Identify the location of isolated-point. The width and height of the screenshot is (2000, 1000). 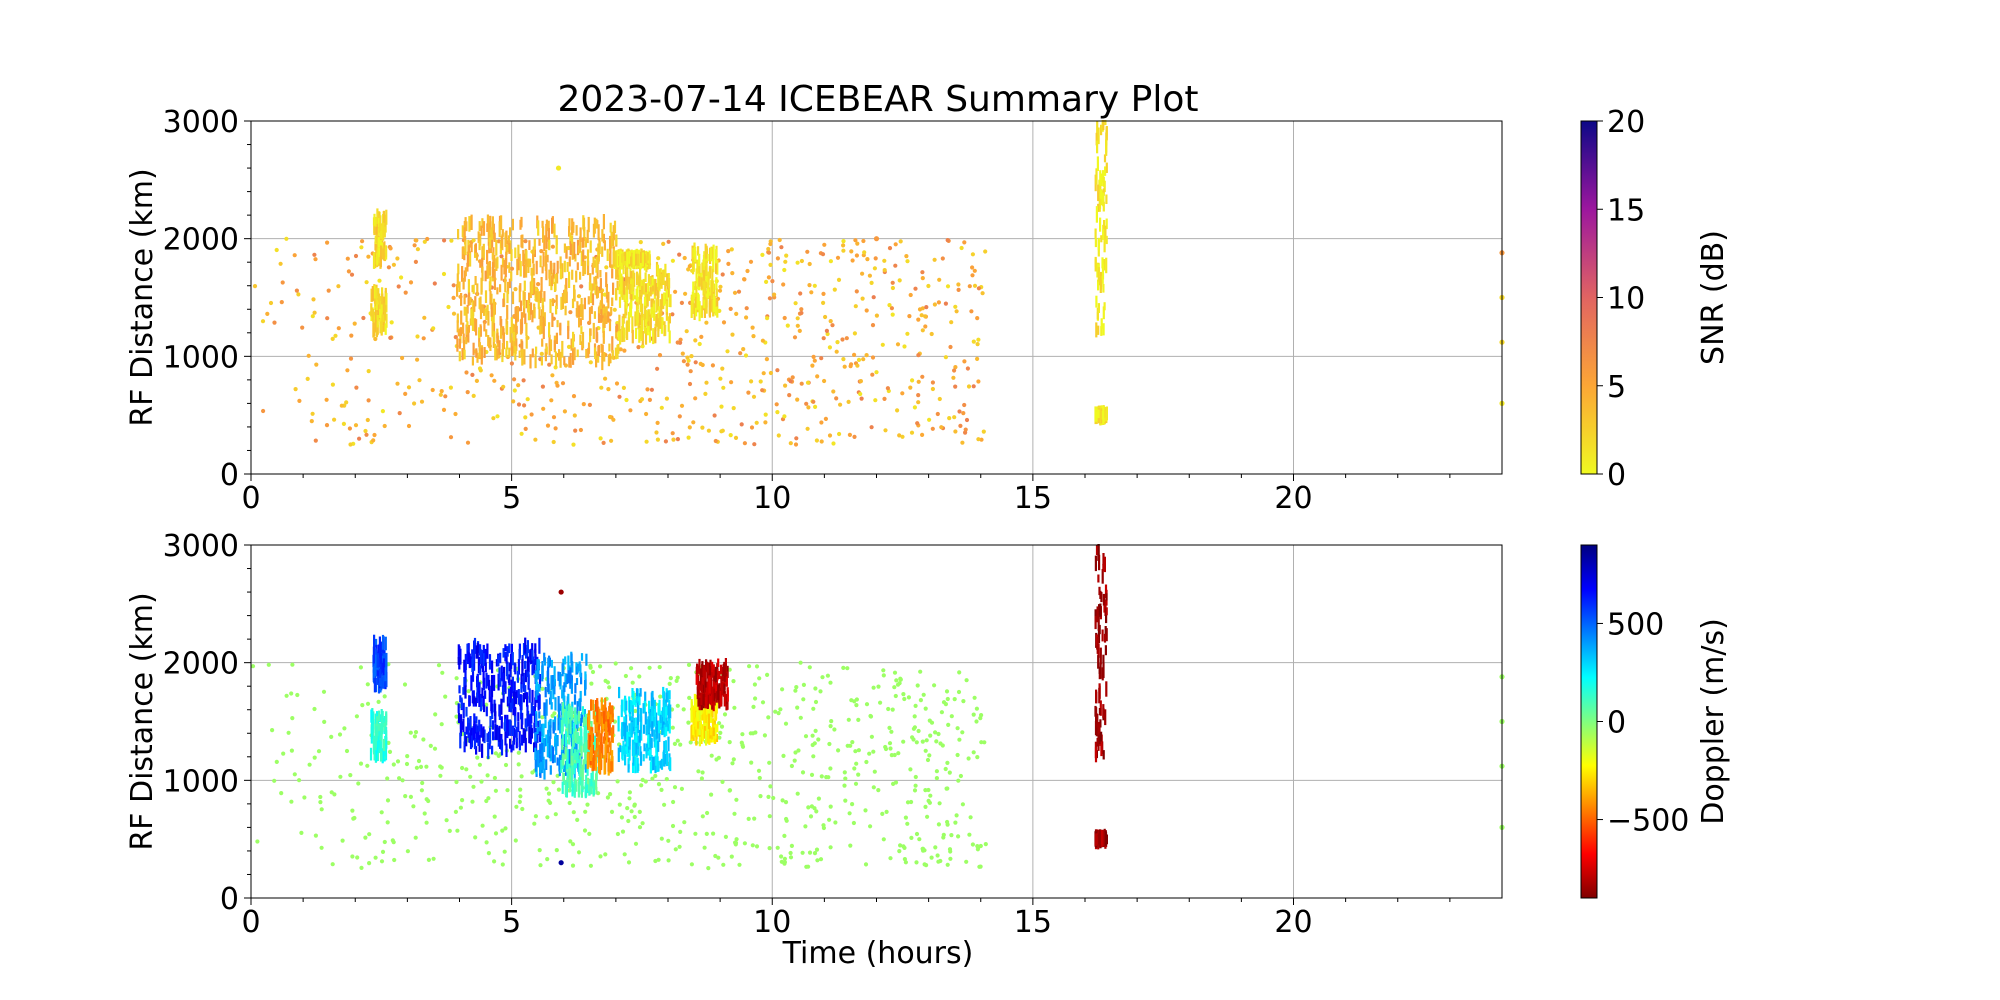
(876, 239).